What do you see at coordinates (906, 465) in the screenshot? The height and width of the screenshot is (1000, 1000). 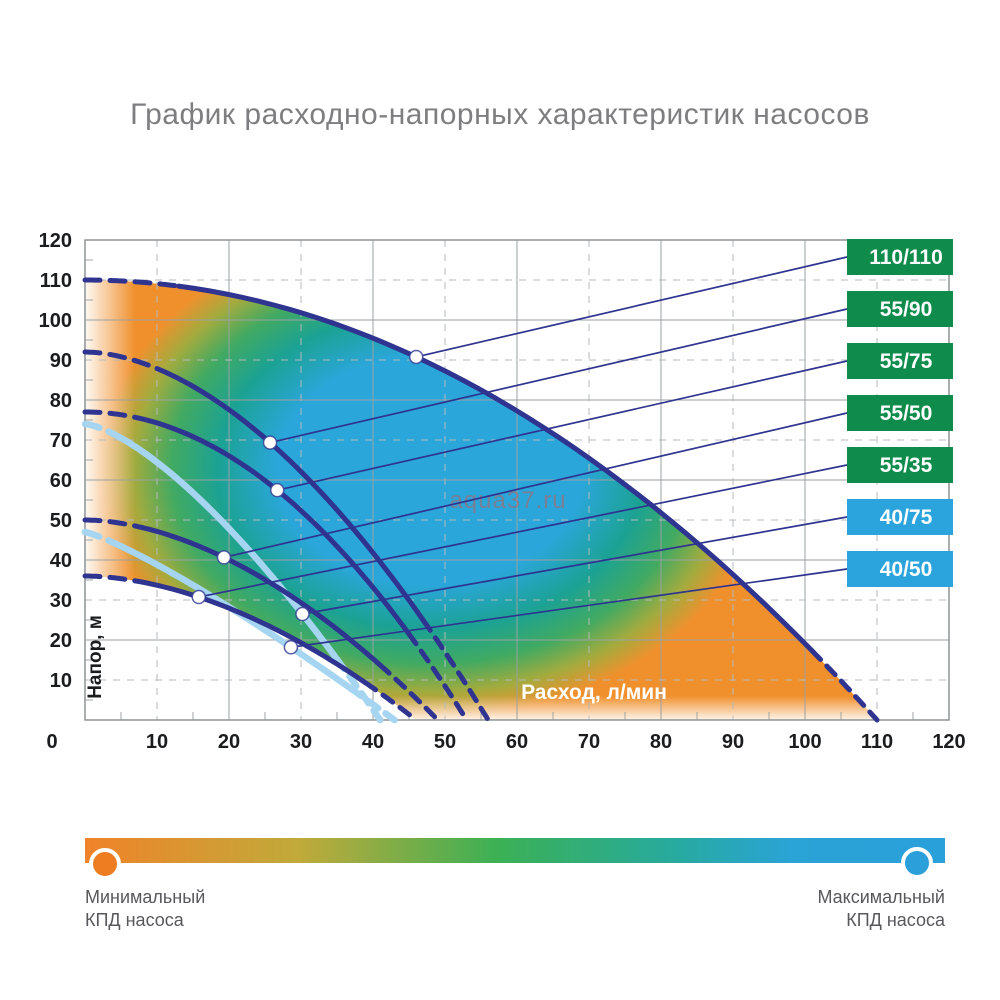 I see `badge-label-55/35: 55/35` at bounding box center [906, 465].